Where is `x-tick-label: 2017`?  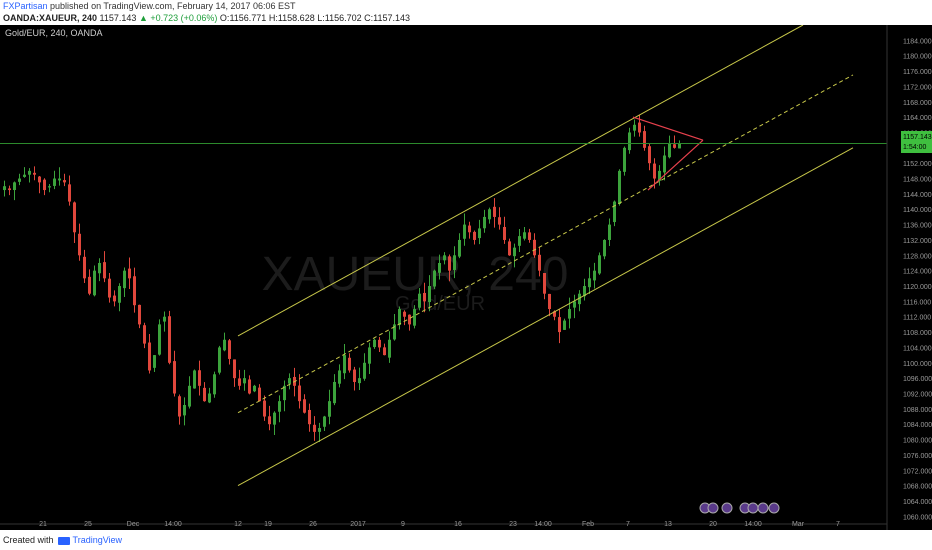 x-tick-label: 2017 is located at coordinates (358, 524).